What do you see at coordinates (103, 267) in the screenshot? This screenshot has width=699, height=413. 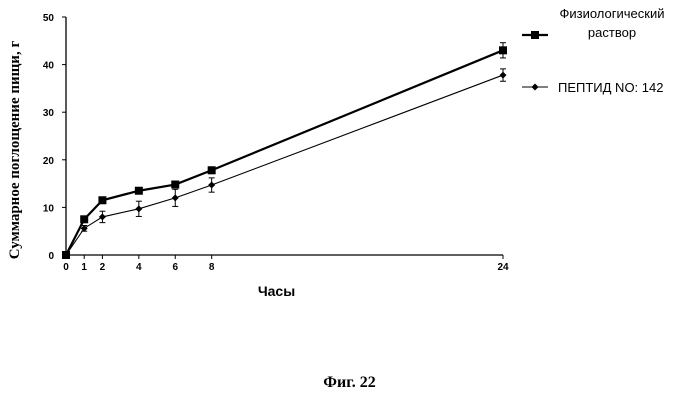 I see `x-tick-label: 2` at bounding box center [103, 267].